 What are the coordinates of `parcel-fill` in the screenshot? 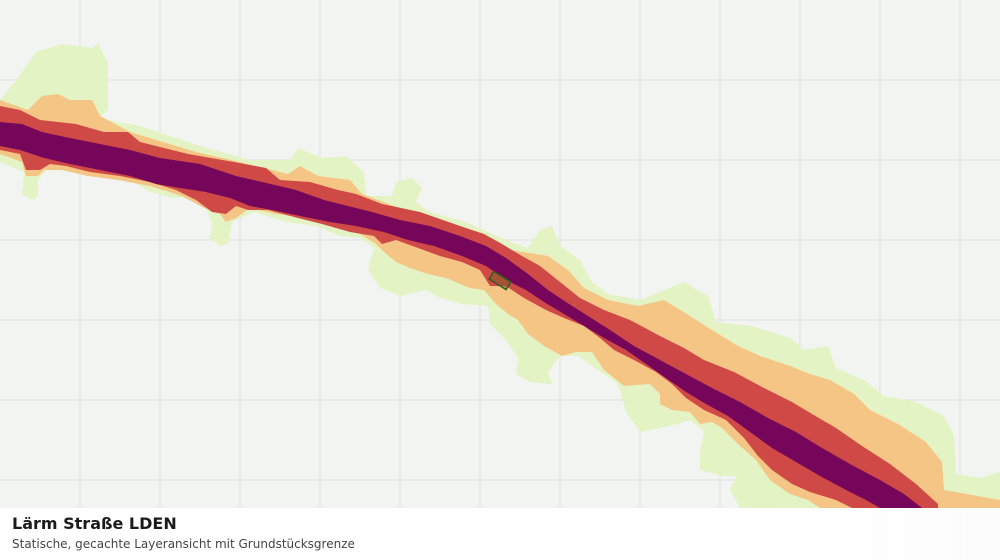 It's located at (500, 280).